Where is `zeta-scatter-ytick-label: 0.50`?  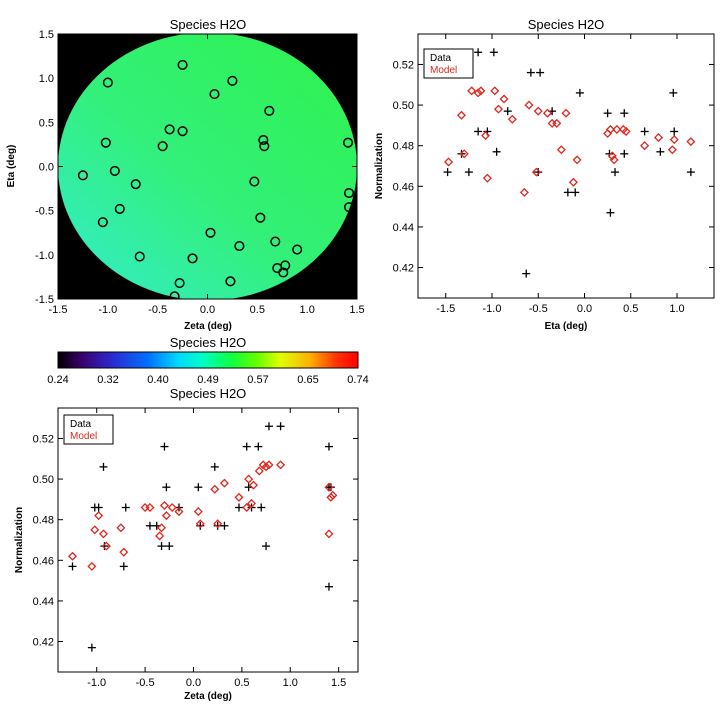 zeta-scatter-ytick-label: 0.50 is located at coordinates (43, 480).